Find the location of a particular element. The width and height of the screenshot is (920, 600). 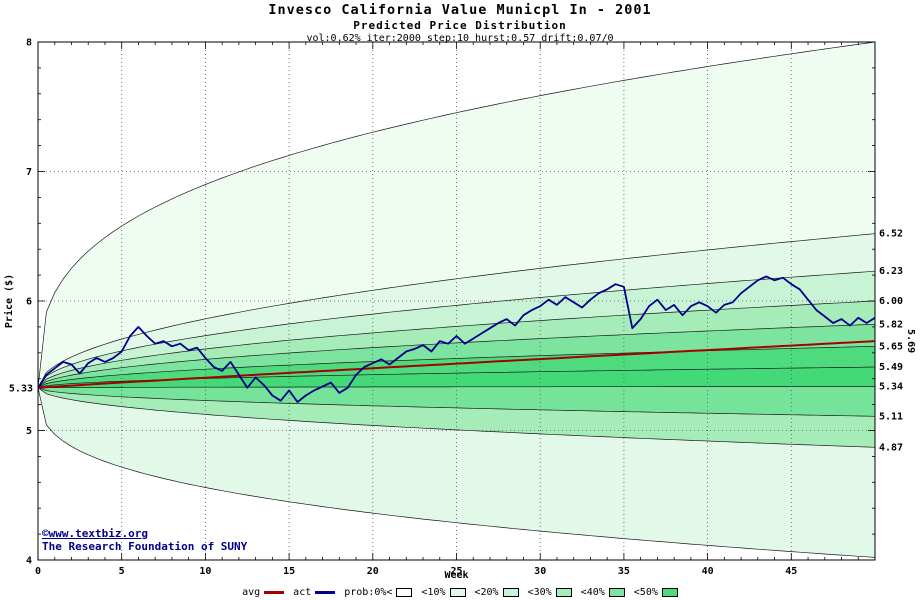

legend-item: <20% is located at coordinates (497, 592).